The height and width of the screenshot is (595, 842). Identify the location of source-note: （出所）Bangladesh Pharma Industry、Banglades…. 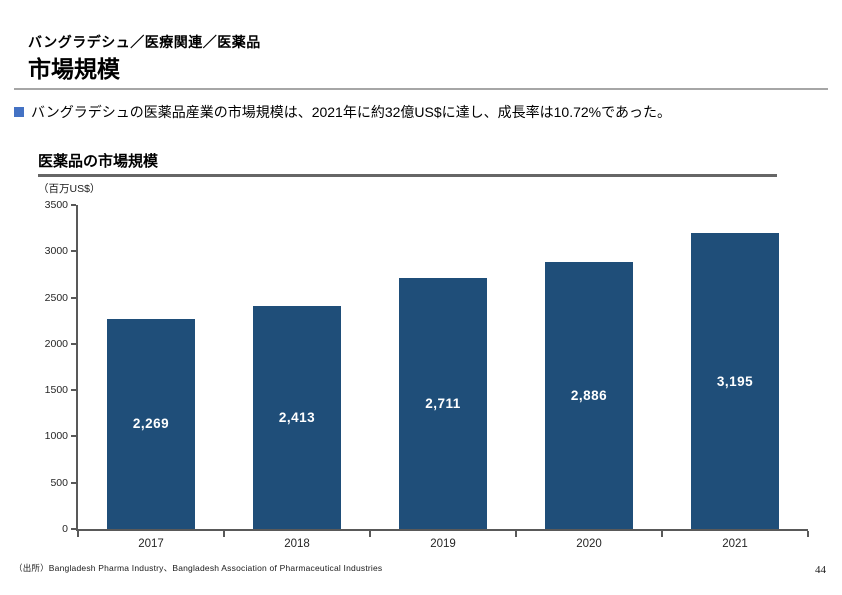
(198, 568).